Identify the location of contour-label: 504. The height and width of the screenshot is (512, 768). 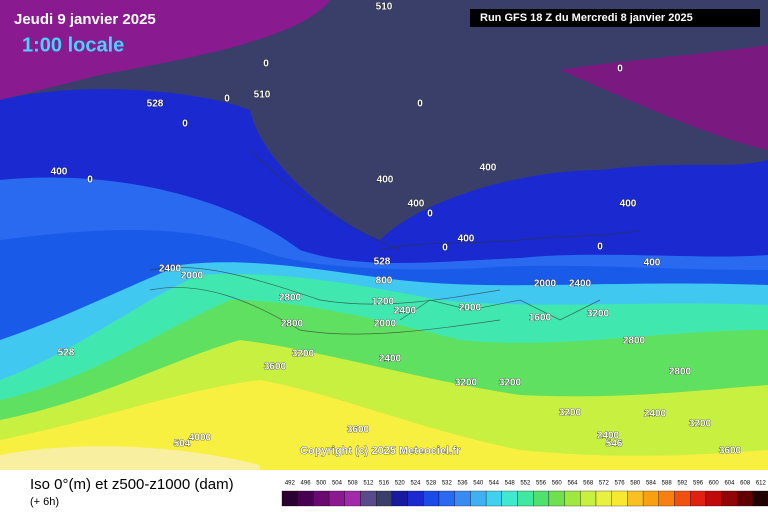
(182, 444).